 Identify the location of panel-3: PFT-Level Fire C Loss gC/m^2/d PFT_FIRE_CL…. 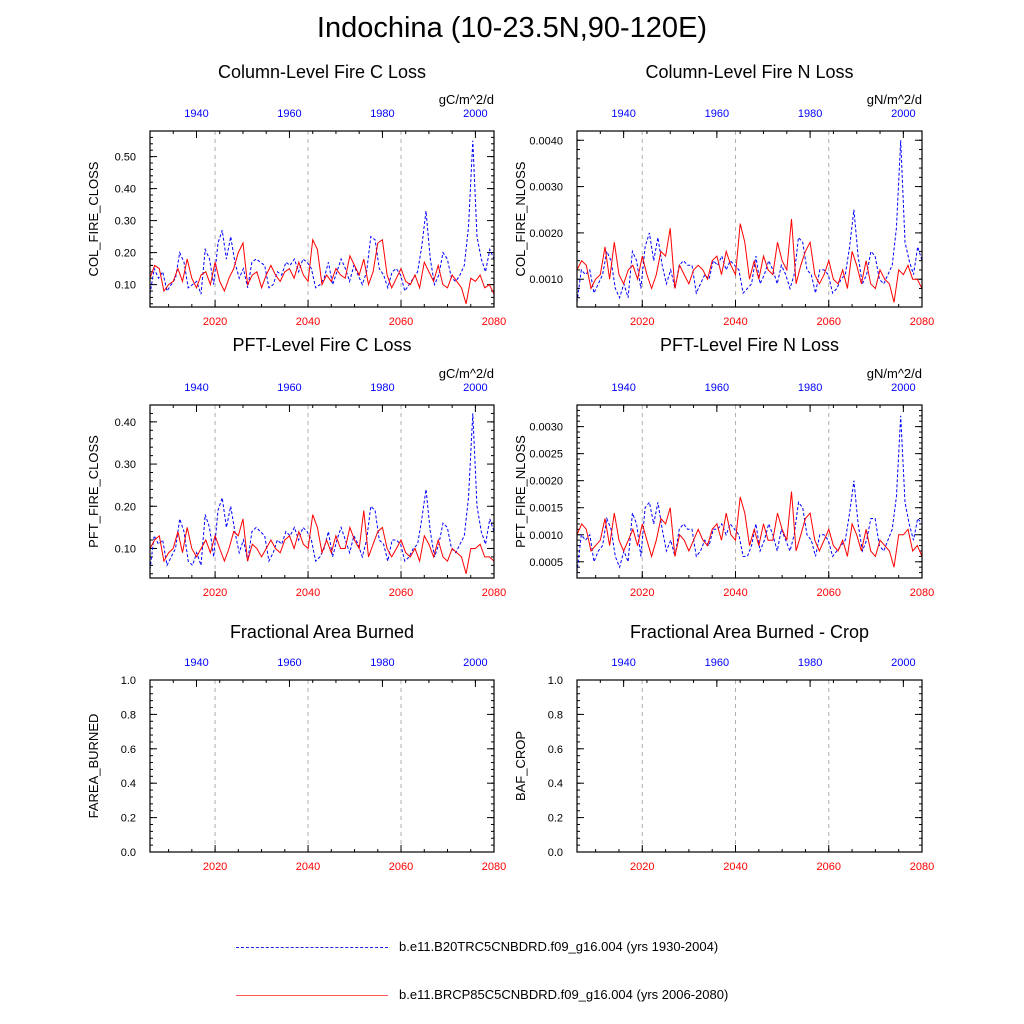
(296, 467).